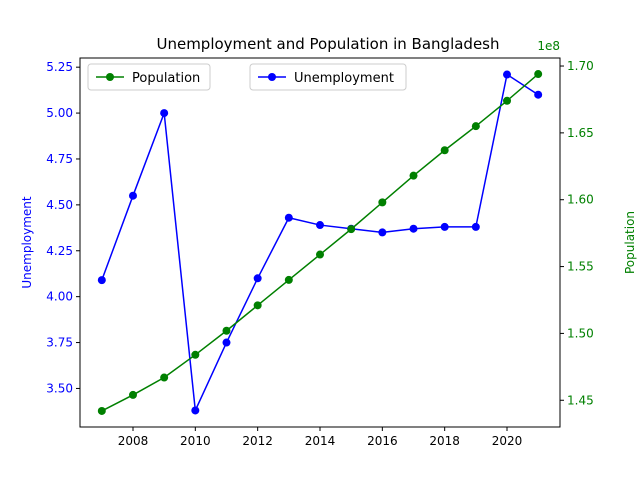  What do you see at coordinates (59, 343) in the screenshot?
I see `y-left-tick-label: 3.75` at bounding box center [59, 343].